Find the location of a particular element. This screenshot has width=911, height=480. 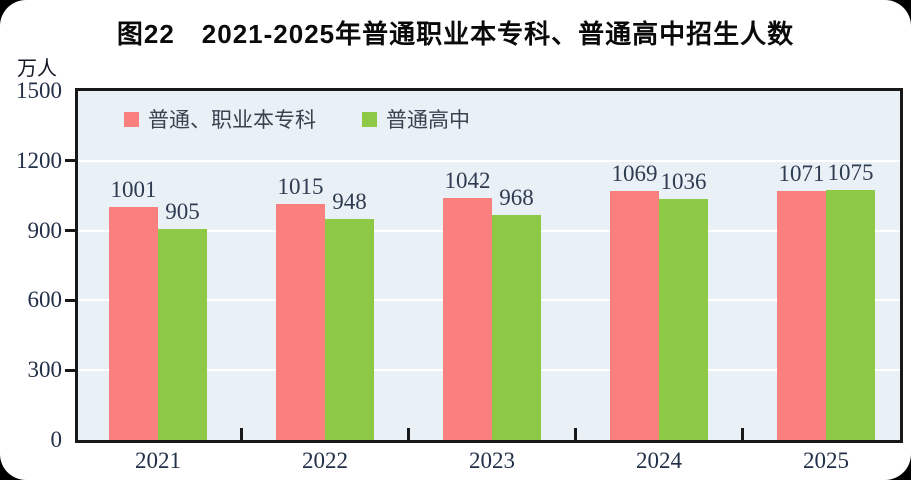

y-axis-label-0: 0 is located at coordinates (56, 439).